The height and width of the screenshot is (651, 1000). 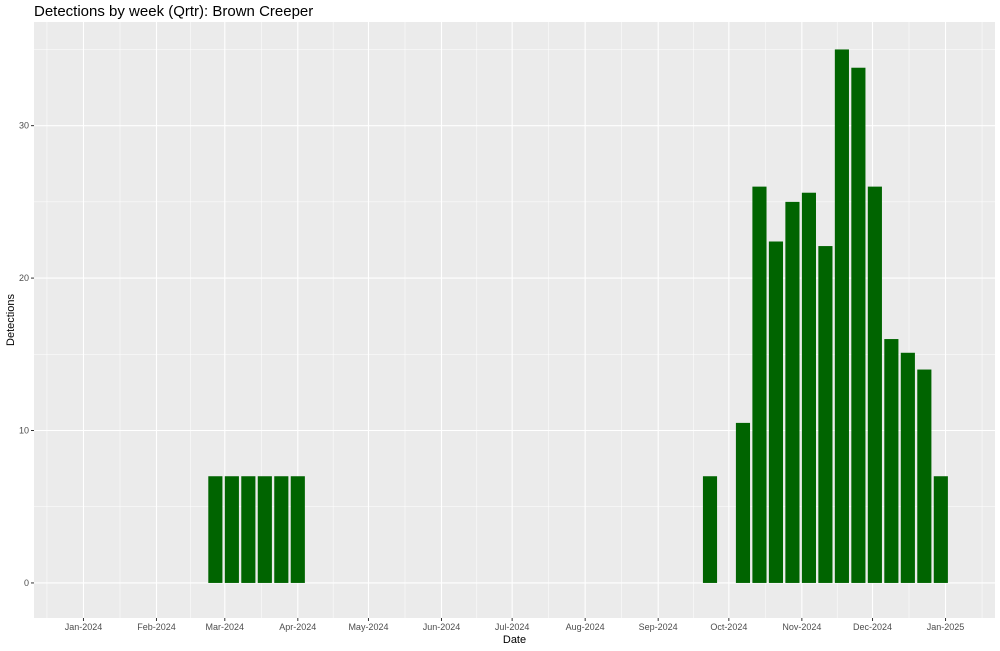 What do you see at coordinates (156, 627) in the screenshot?
I see `x-tick-label: Feb-2024` at bounding box center [156, 627].